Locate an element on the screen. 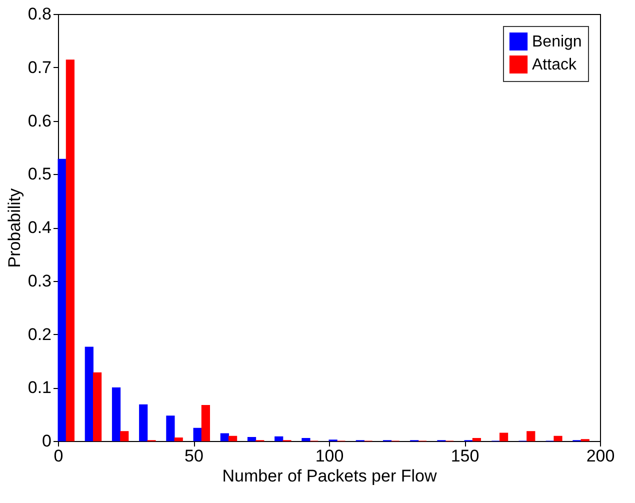 Image resolution: width=635 pixels, height=503 pixels. y-tick-label: 0.4 is located at coordinates (40, 227).